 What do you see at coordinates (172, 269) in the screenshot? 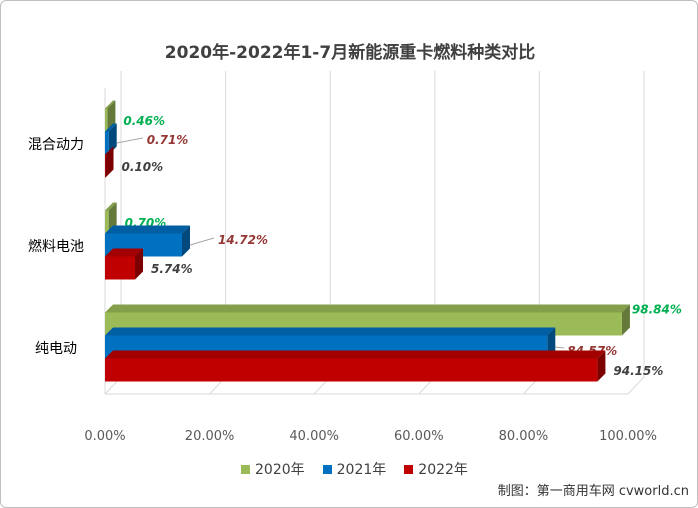
I see `data-label: 5.74%` at bounding box center [172, 269].